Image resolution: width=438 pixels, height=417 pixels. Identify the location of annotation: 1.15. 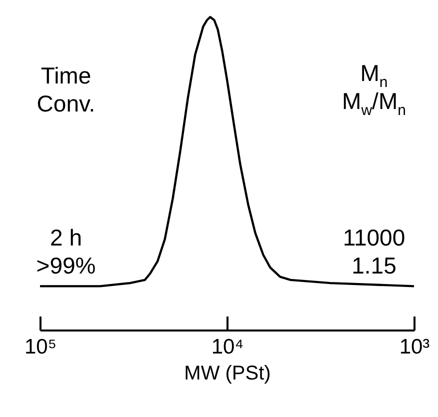
(374, 265).